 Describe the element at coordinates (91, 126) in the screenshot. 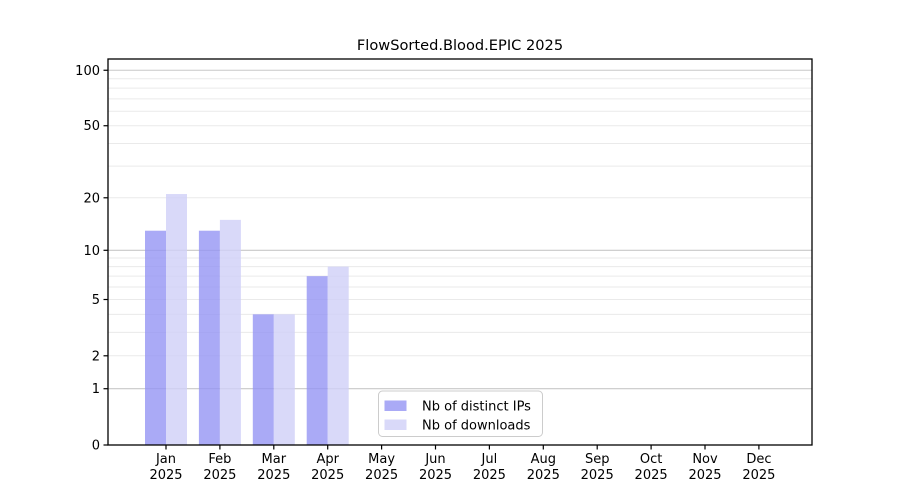

I see `y-tick-label: 50` at that location.